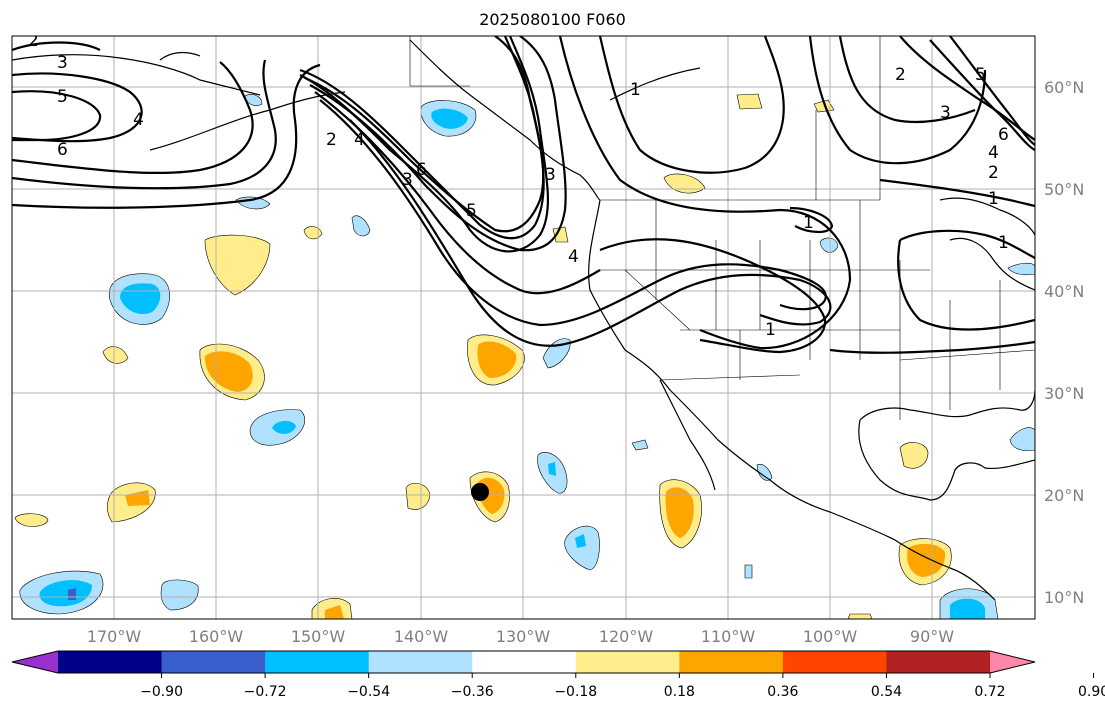 This screenshot has width=1105, height=712. What do you see at coordinates (989, 692) in the screenshot?
I see `colorbar-tick-label: 0.72` at bounding box center [989, 692].